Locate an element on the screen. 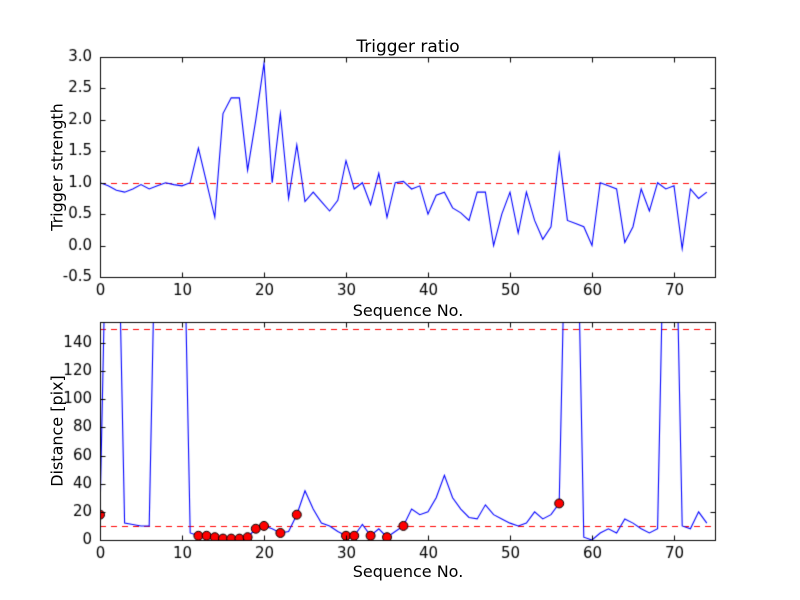 Image resolution: width=800 pixels, height=600 pixels. bottom-ylabel: Distance [pix] is located at coordinates (57, 431).